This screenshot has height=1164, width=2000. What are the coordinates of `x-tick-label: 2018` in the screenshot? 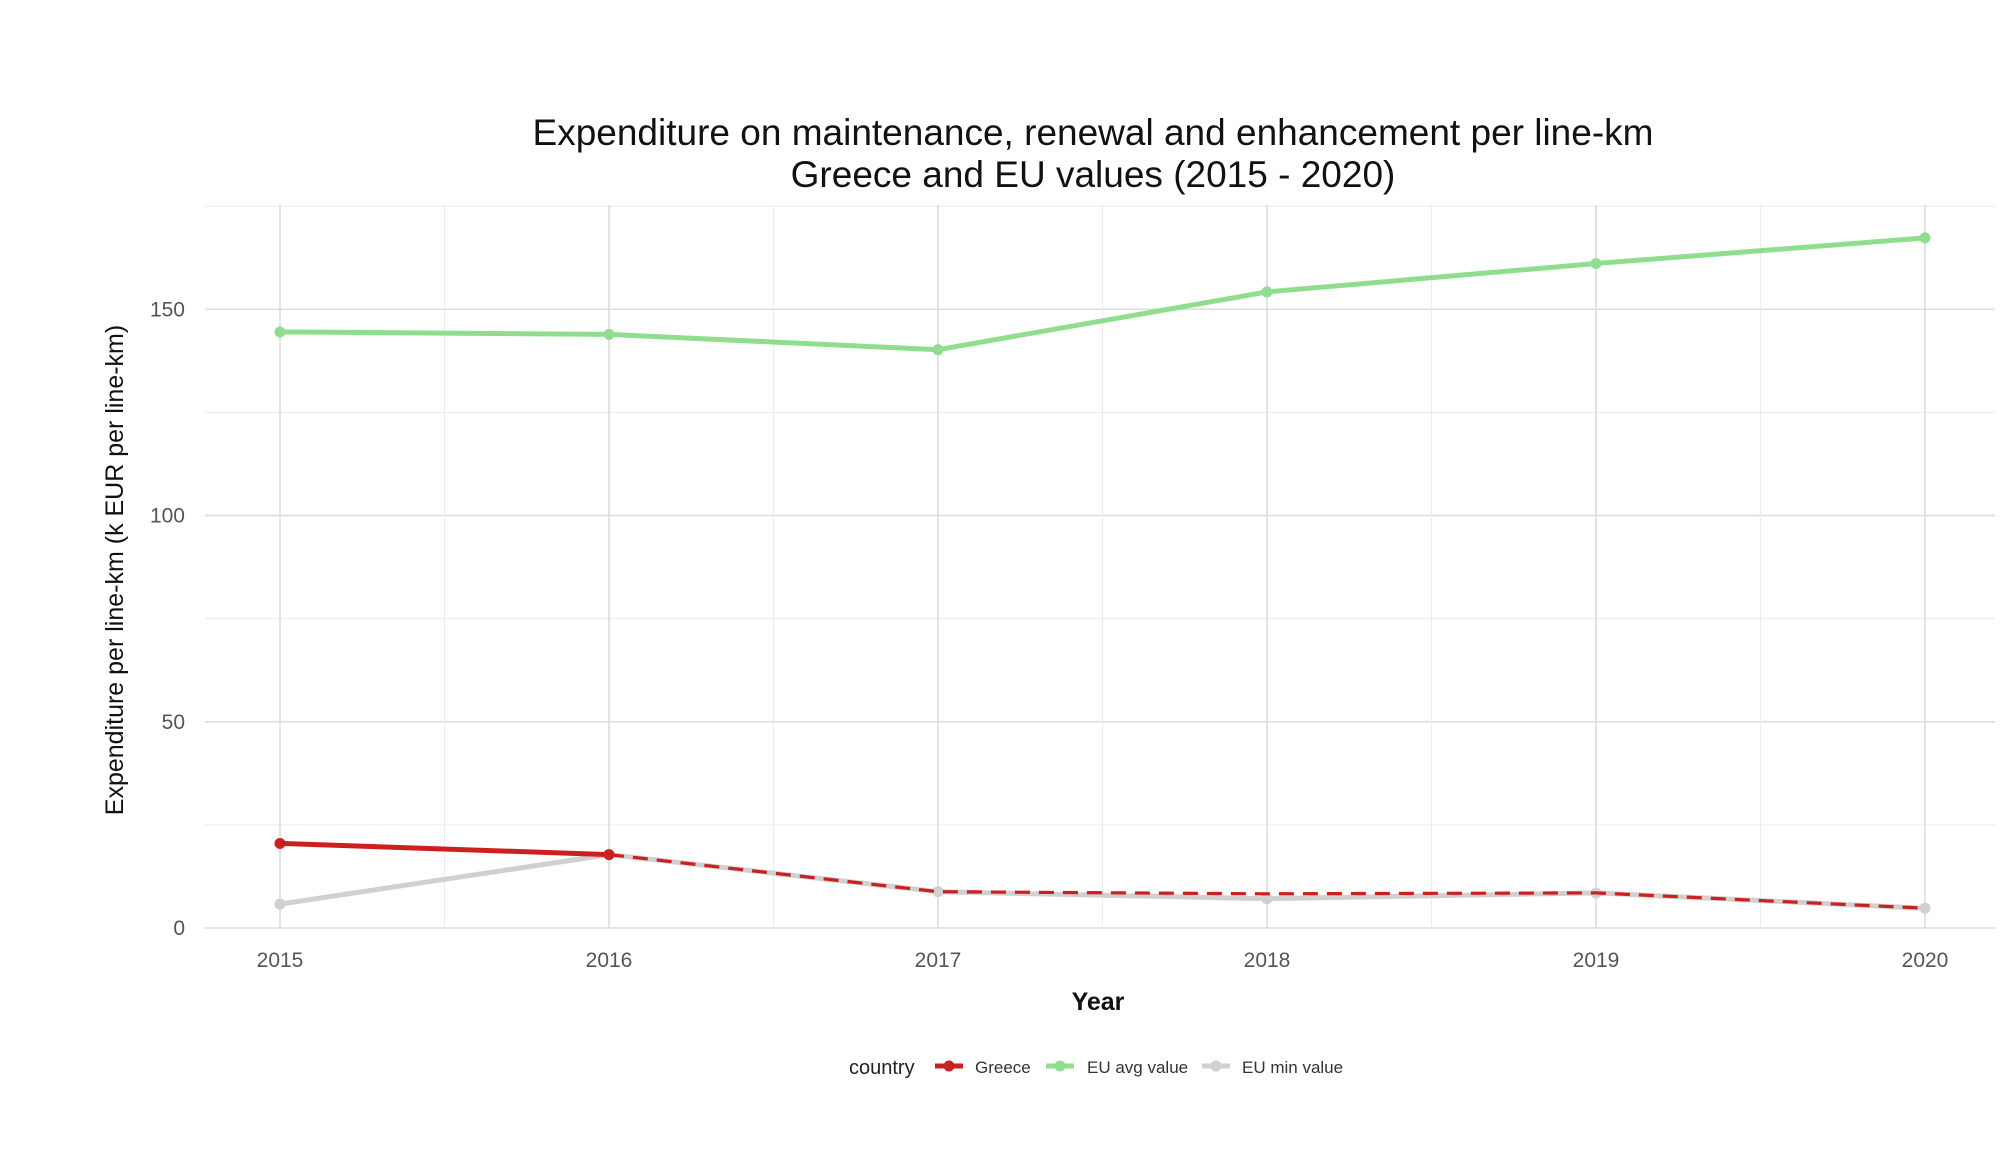 It's located at (1267, 960).